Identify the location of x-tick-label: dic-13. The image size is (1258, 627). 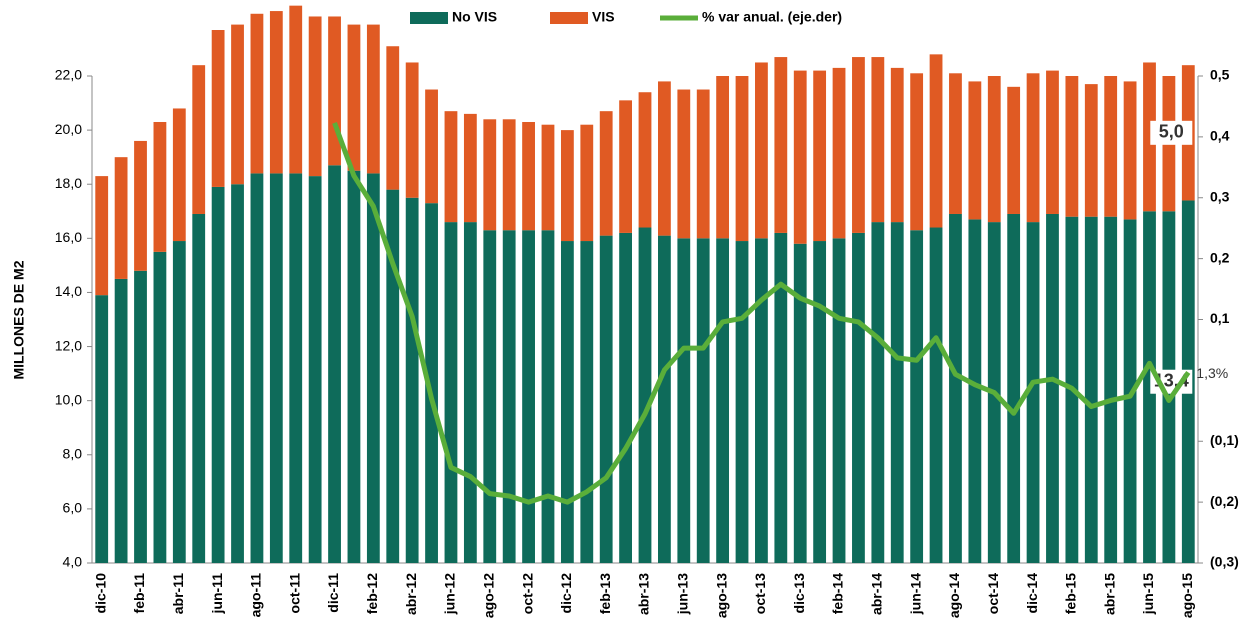
(799, 593).